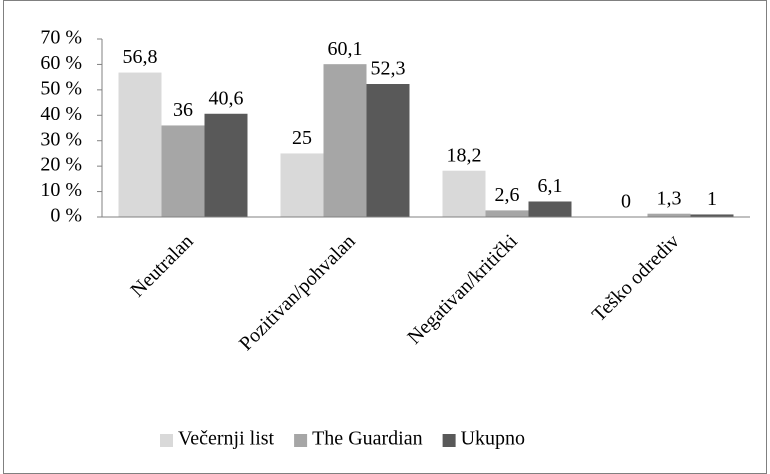 The height and width of the screenshot is (474, 770). Describe the element at coordinates (297, 292) in the screenshot. I see `x-tick-label: Pozitivan/pohvalan` at that location.